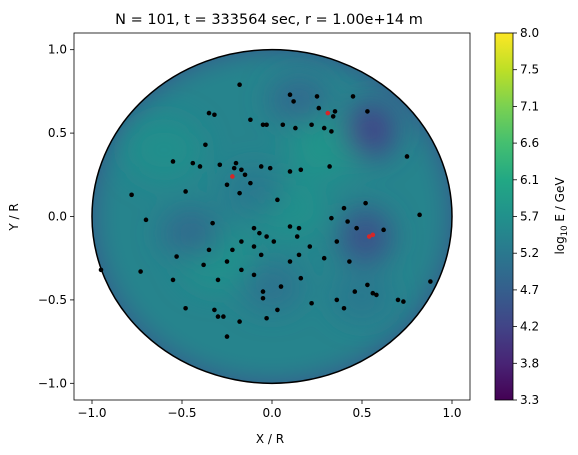  What do you see at coordinates (529, 217) in the screenshot?
I see `colorbar-tick-label: 5.7` at bounding box center [529, 217].